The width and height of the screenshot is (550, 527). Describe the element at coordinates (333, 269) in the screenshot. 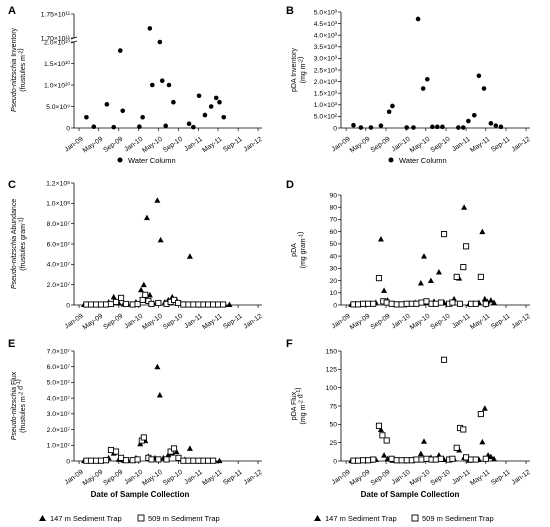

I see `y-tick-label: 30` at that location.